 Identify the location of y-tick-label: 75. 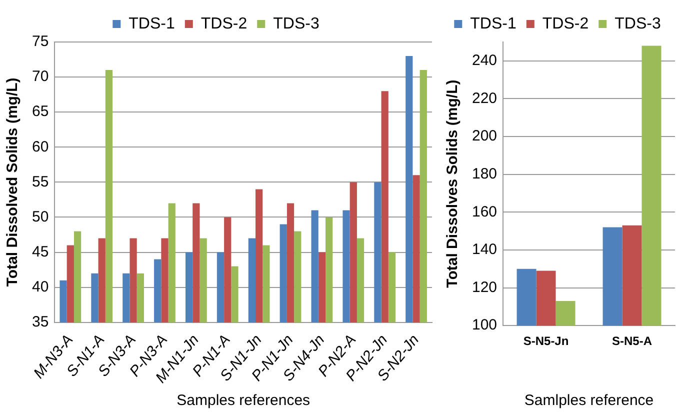
(40, 41).